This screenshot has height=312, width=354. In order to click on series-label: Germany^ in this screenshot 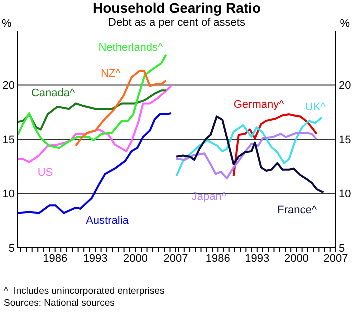, I will do `click(260, 105)`.